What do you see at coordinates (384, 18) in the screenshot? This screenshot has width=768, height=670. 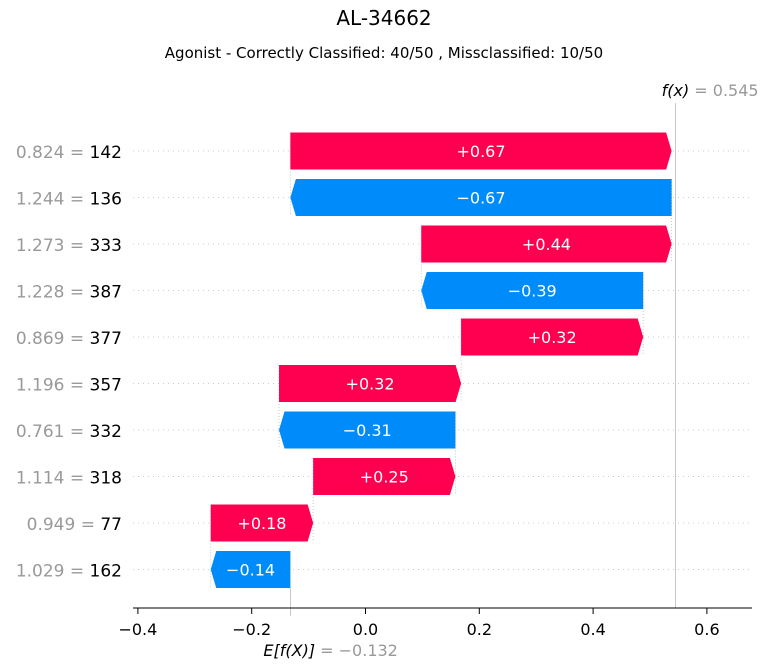 I see `chart-title: AL-34662` at bounding box center [384, 18].